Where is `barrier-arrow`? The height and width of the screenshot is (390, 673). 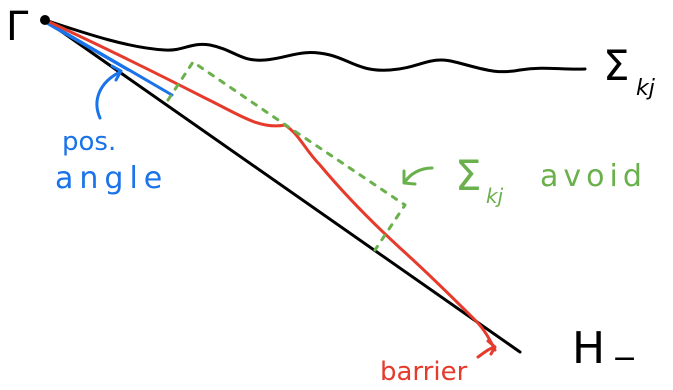 barrier-arrow is located at coordinates (486, 349).